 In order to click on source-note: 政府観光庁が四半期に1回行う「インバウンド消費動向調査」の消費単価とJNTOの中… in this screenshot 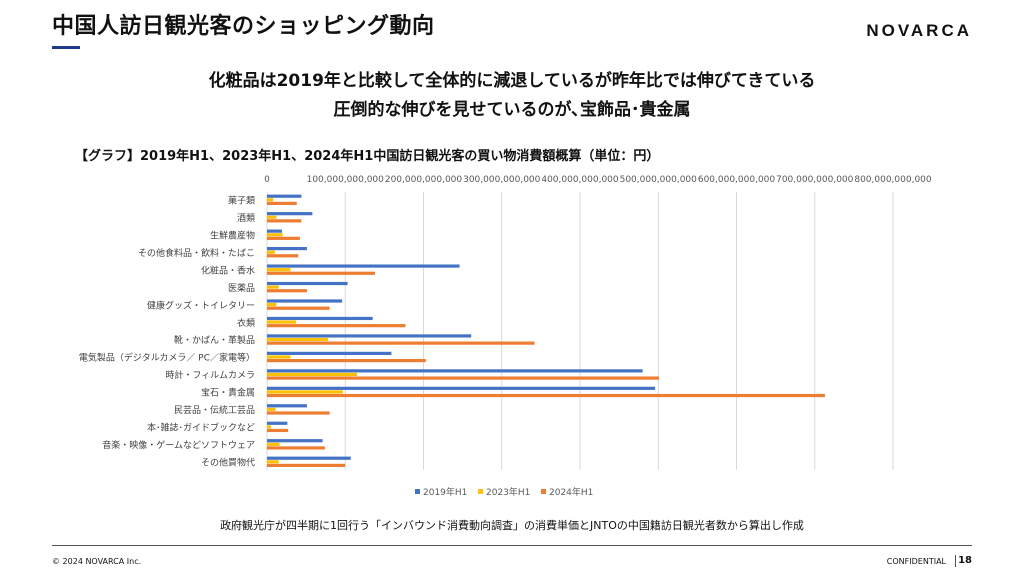, I will do `click(512, 525)`.